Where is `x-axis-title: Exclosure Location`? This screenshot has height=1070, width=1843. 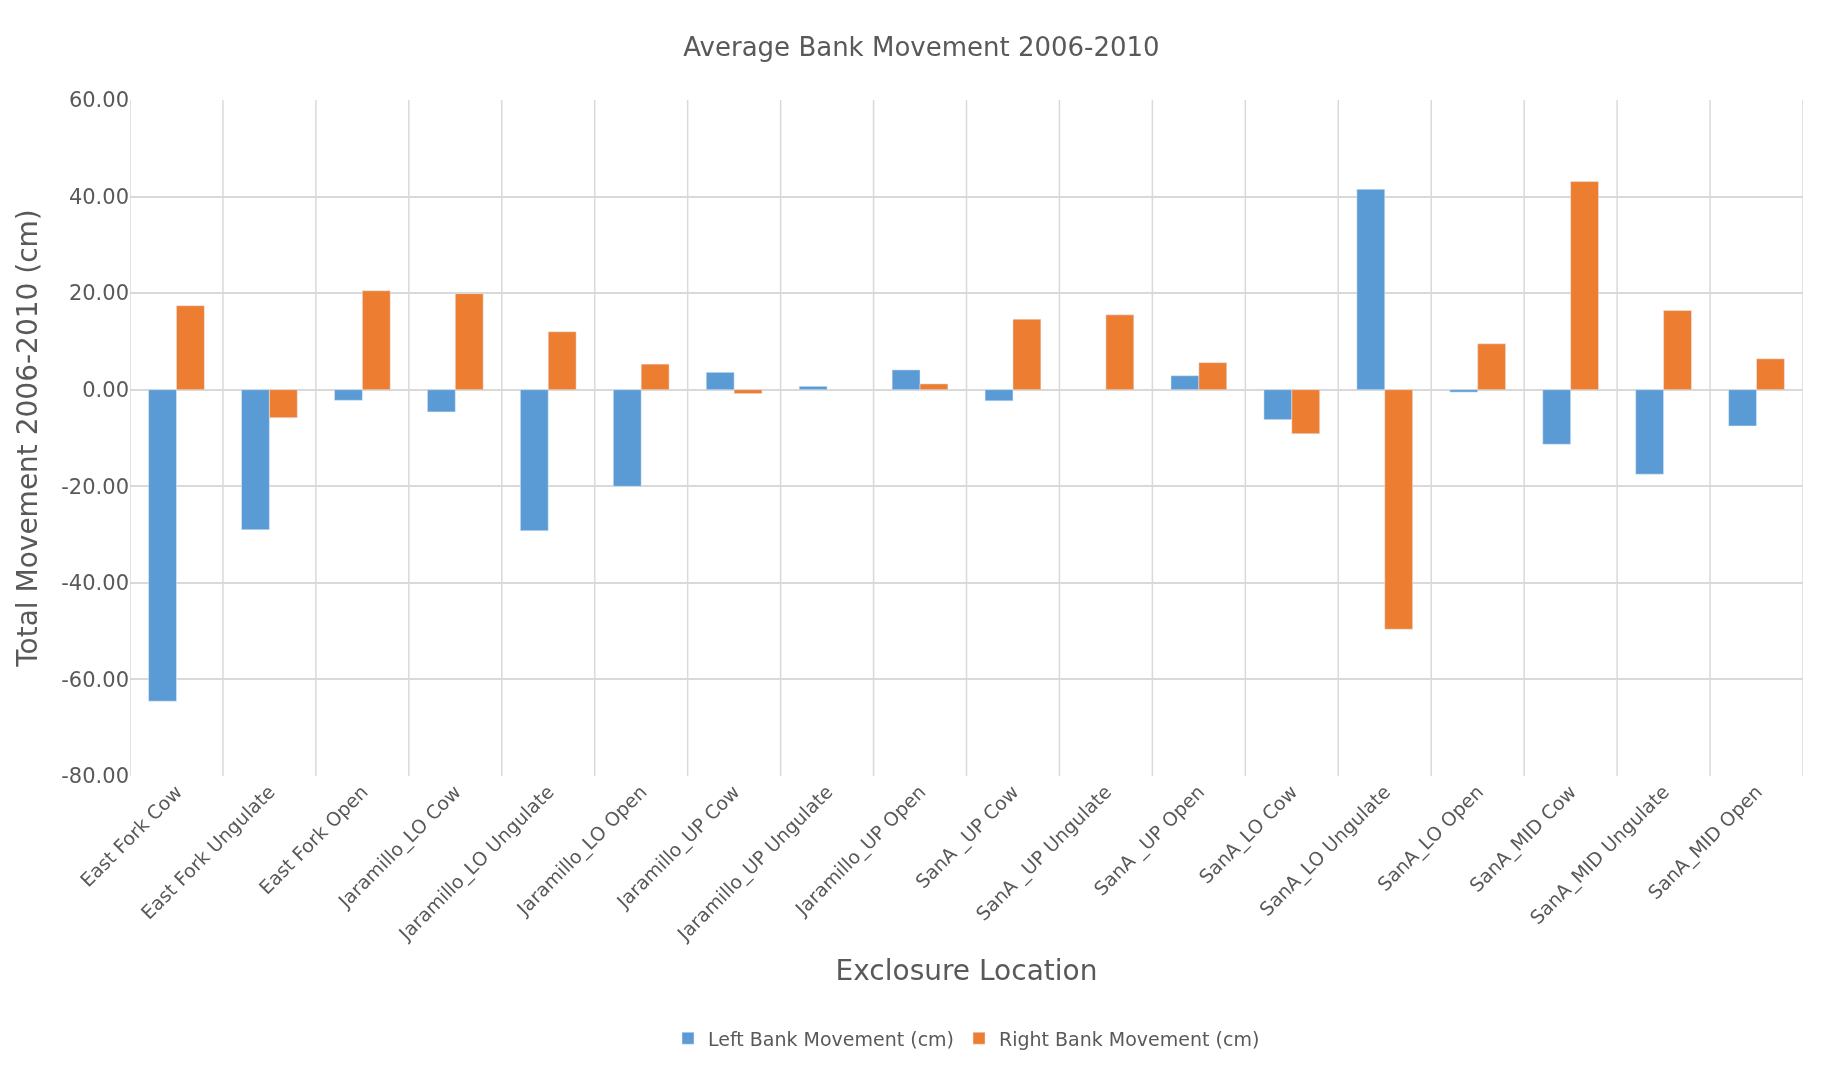
x-axis-title: Exclosure Location is located at coordinates (966, 970).